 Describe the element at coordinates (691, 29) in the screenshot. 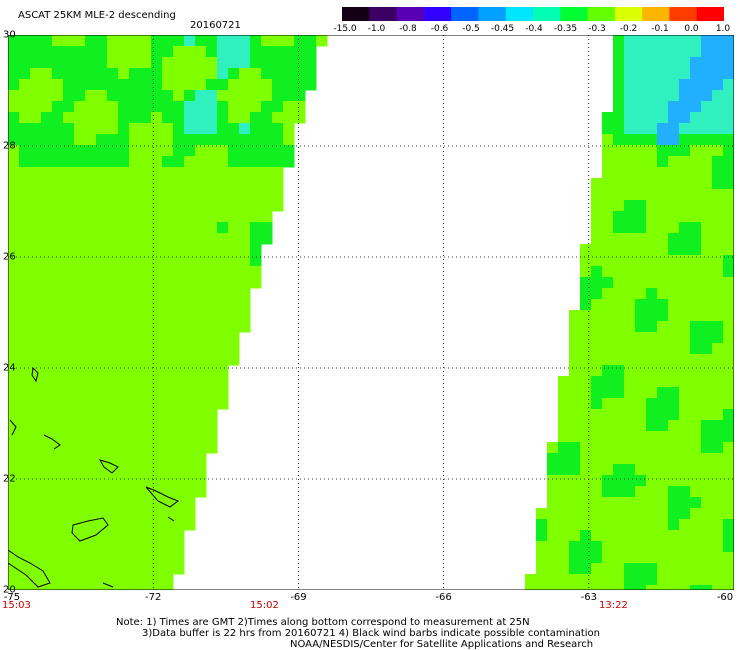

I see `colorbar-tick-label: 0.0` at that location.